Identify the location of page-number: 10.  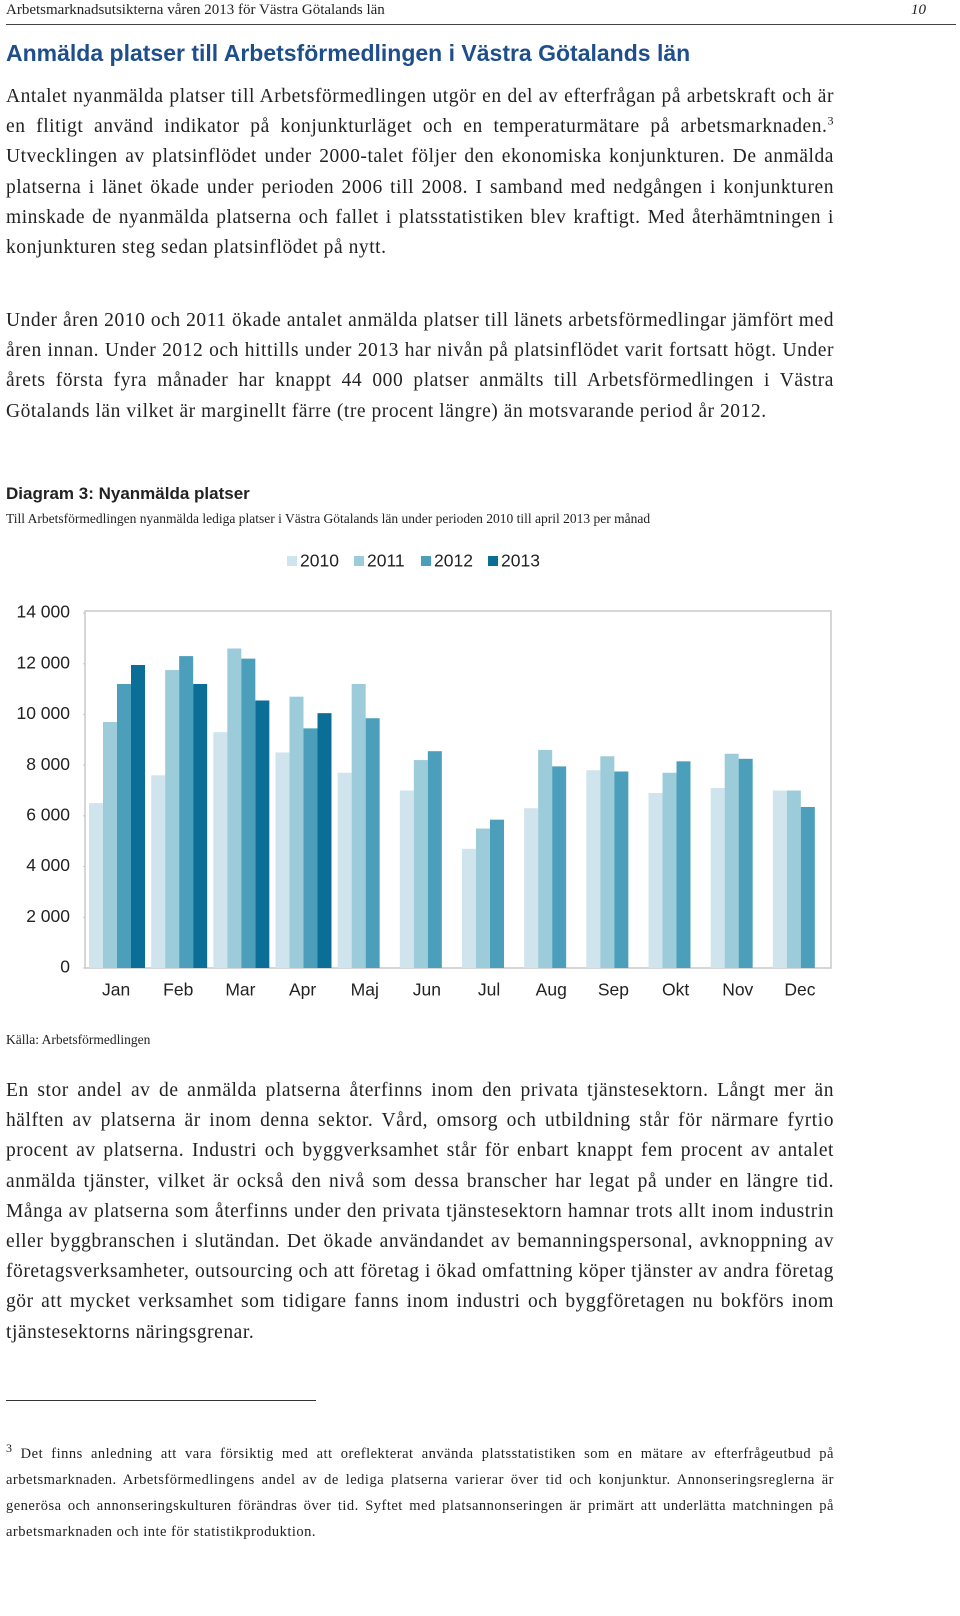
(918, 10).